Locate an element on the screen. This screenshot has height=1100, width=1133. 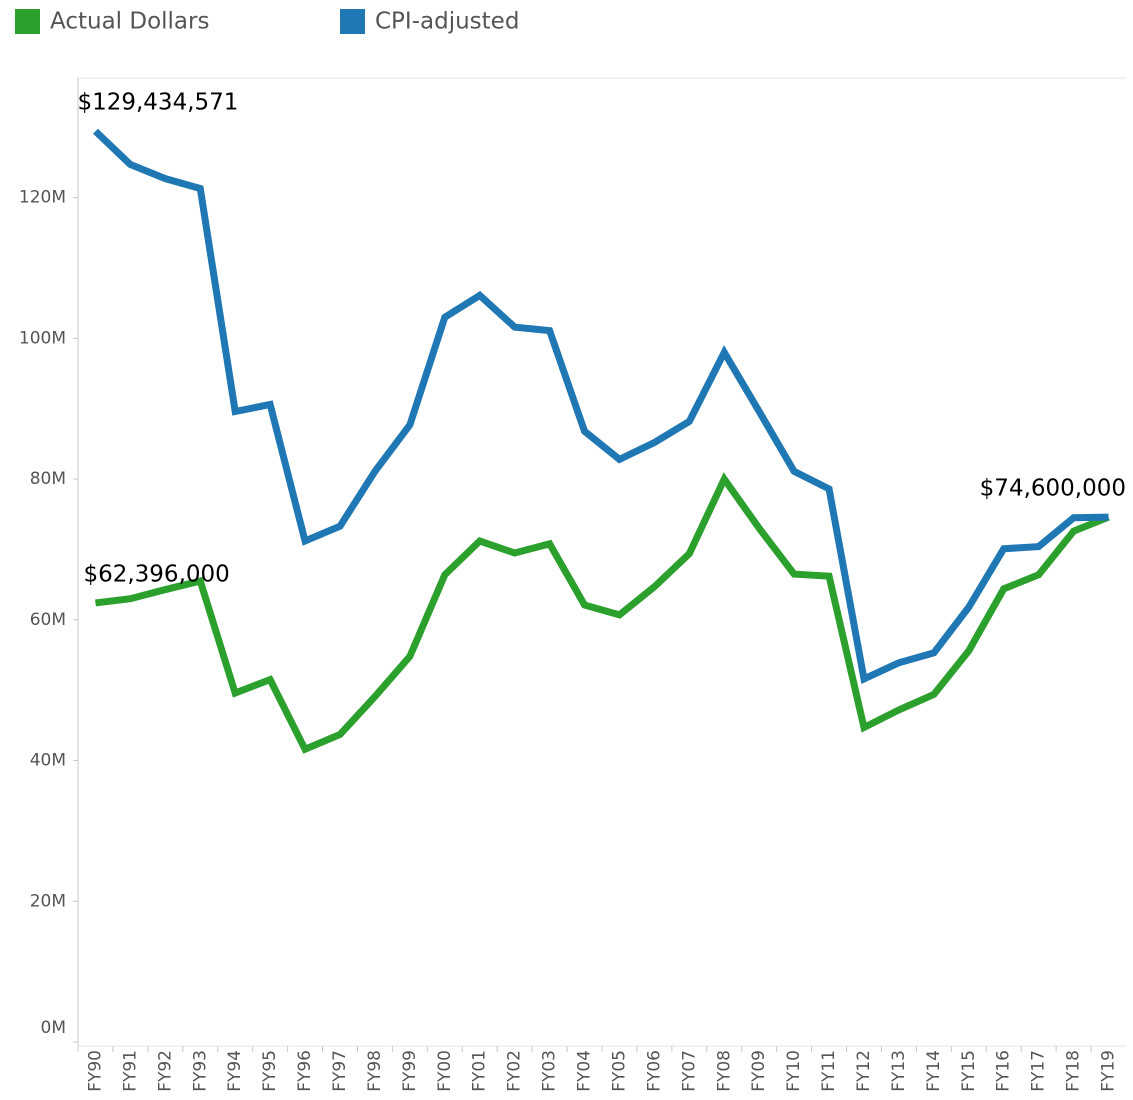
x-tick-label: FY09 is located at coordinates (759, 1071).